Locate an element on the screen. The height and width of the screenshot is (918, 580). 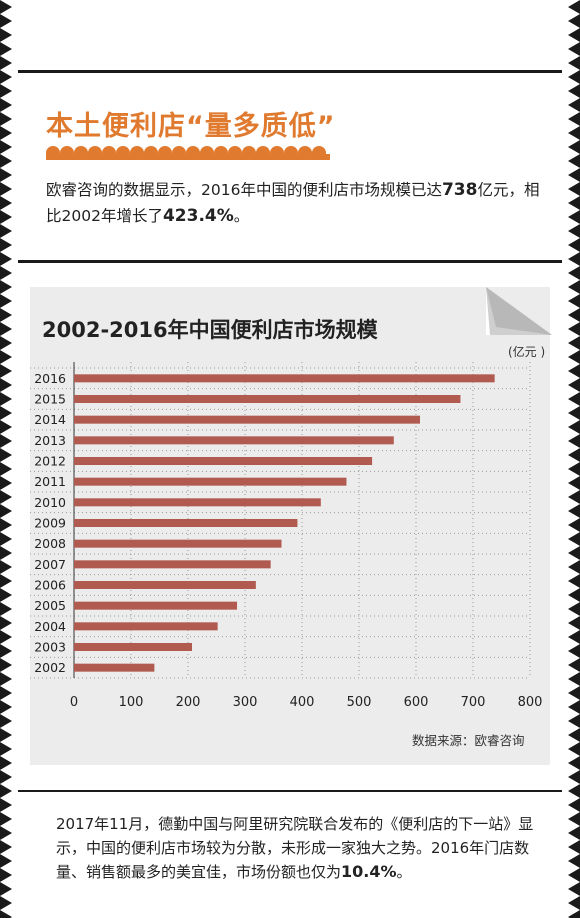
x-tick-label: 200 is located at coordinates (188, 702).